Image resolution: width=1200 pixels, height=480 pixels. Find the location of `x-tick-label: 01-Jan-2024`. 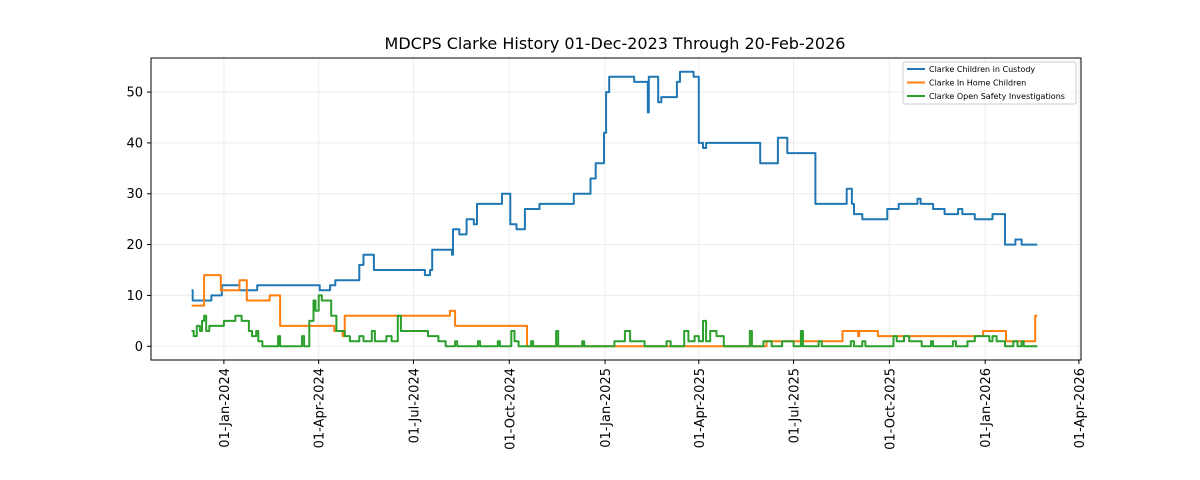

x-tick-label: 01-Jan-2024 is located at coordinates (225, 408).